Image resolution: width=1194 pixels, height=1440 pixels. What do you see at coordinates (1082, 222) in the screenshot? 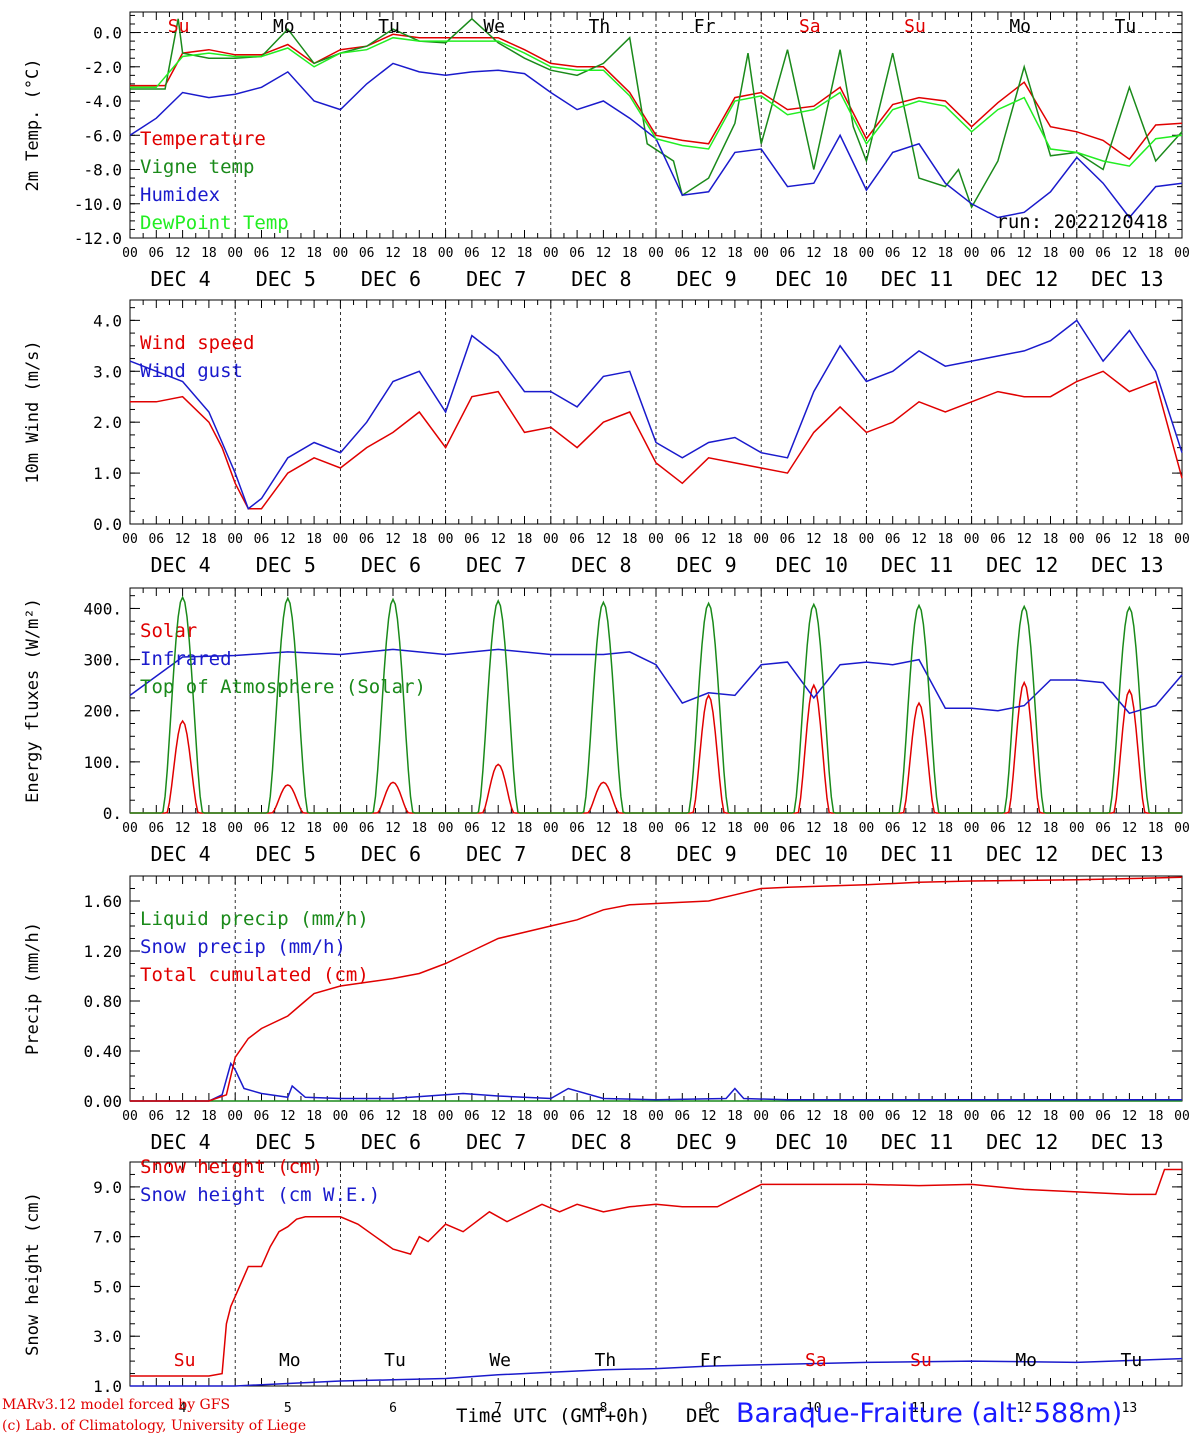
I see `run-label: run: 2022120418` at bounding box center [1082, 222].